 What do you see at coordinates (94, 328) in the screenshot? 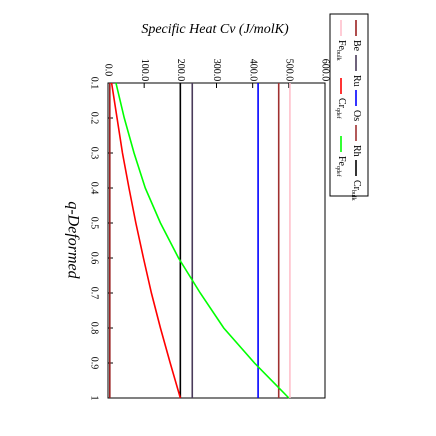
I see `x-tick-label: 0.8` at bounding box center [94, 328].